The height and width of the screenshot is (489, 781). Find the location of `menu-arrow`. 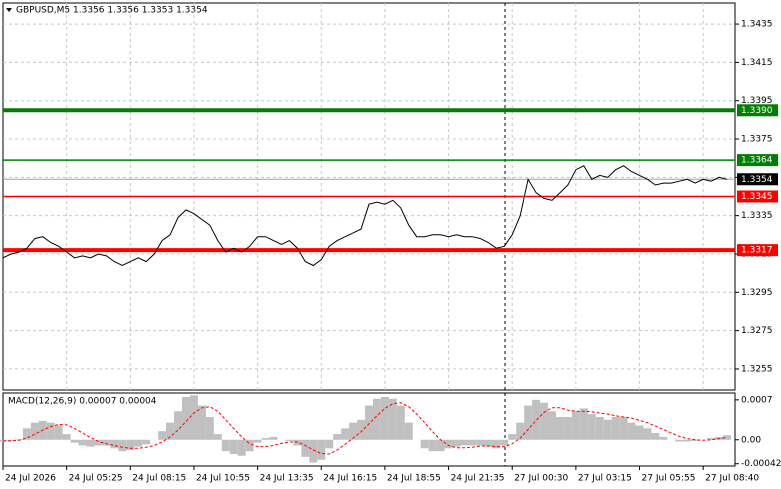

menu-arrow is located at coordinates (9, 10).